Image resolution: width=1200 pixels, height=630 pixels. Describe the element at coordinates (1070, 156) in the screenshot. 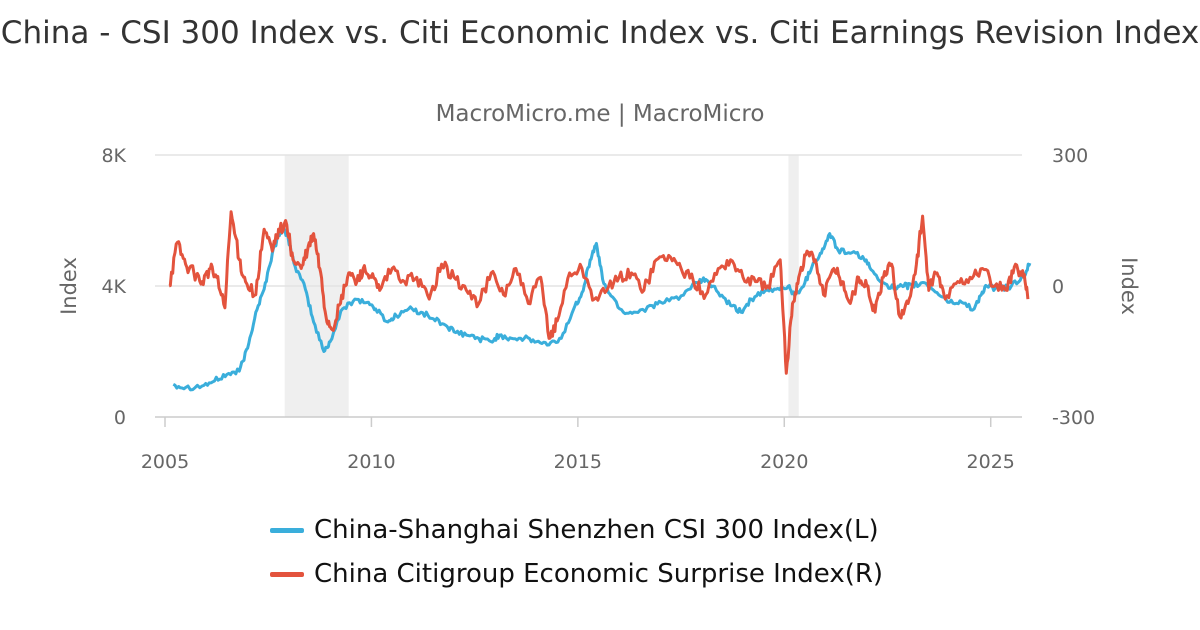

I see `right-tick-label: 300` at that location.